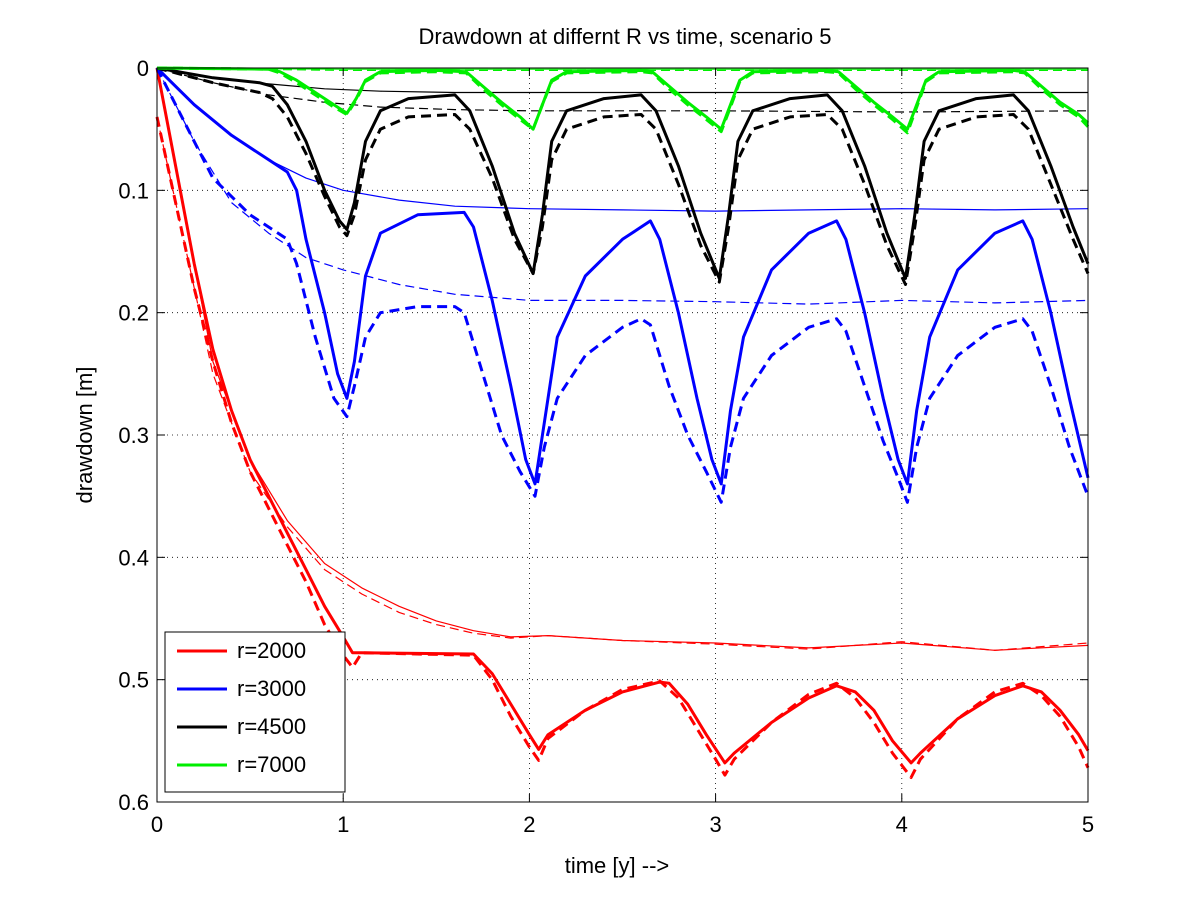  I want to click on y-axis-label: drawdown [m], so click(84, 435).